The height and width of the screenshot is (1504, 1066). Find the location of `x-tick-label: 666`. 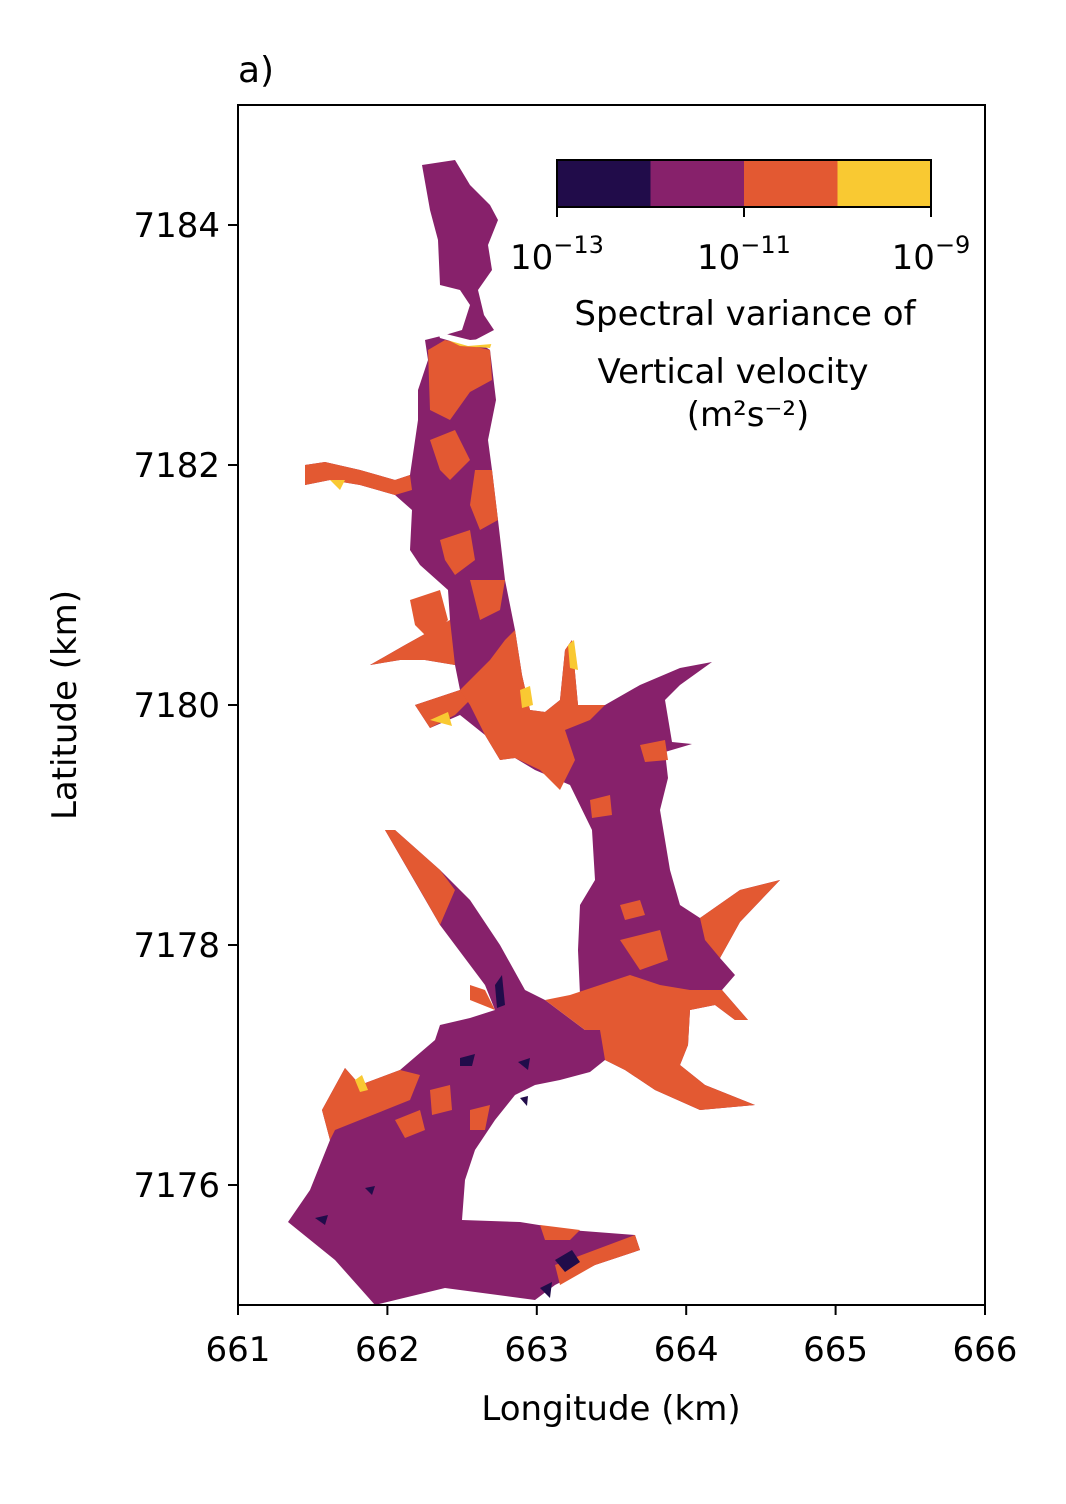

x-tick-label: 666 is located at coordinates (985, 1350).